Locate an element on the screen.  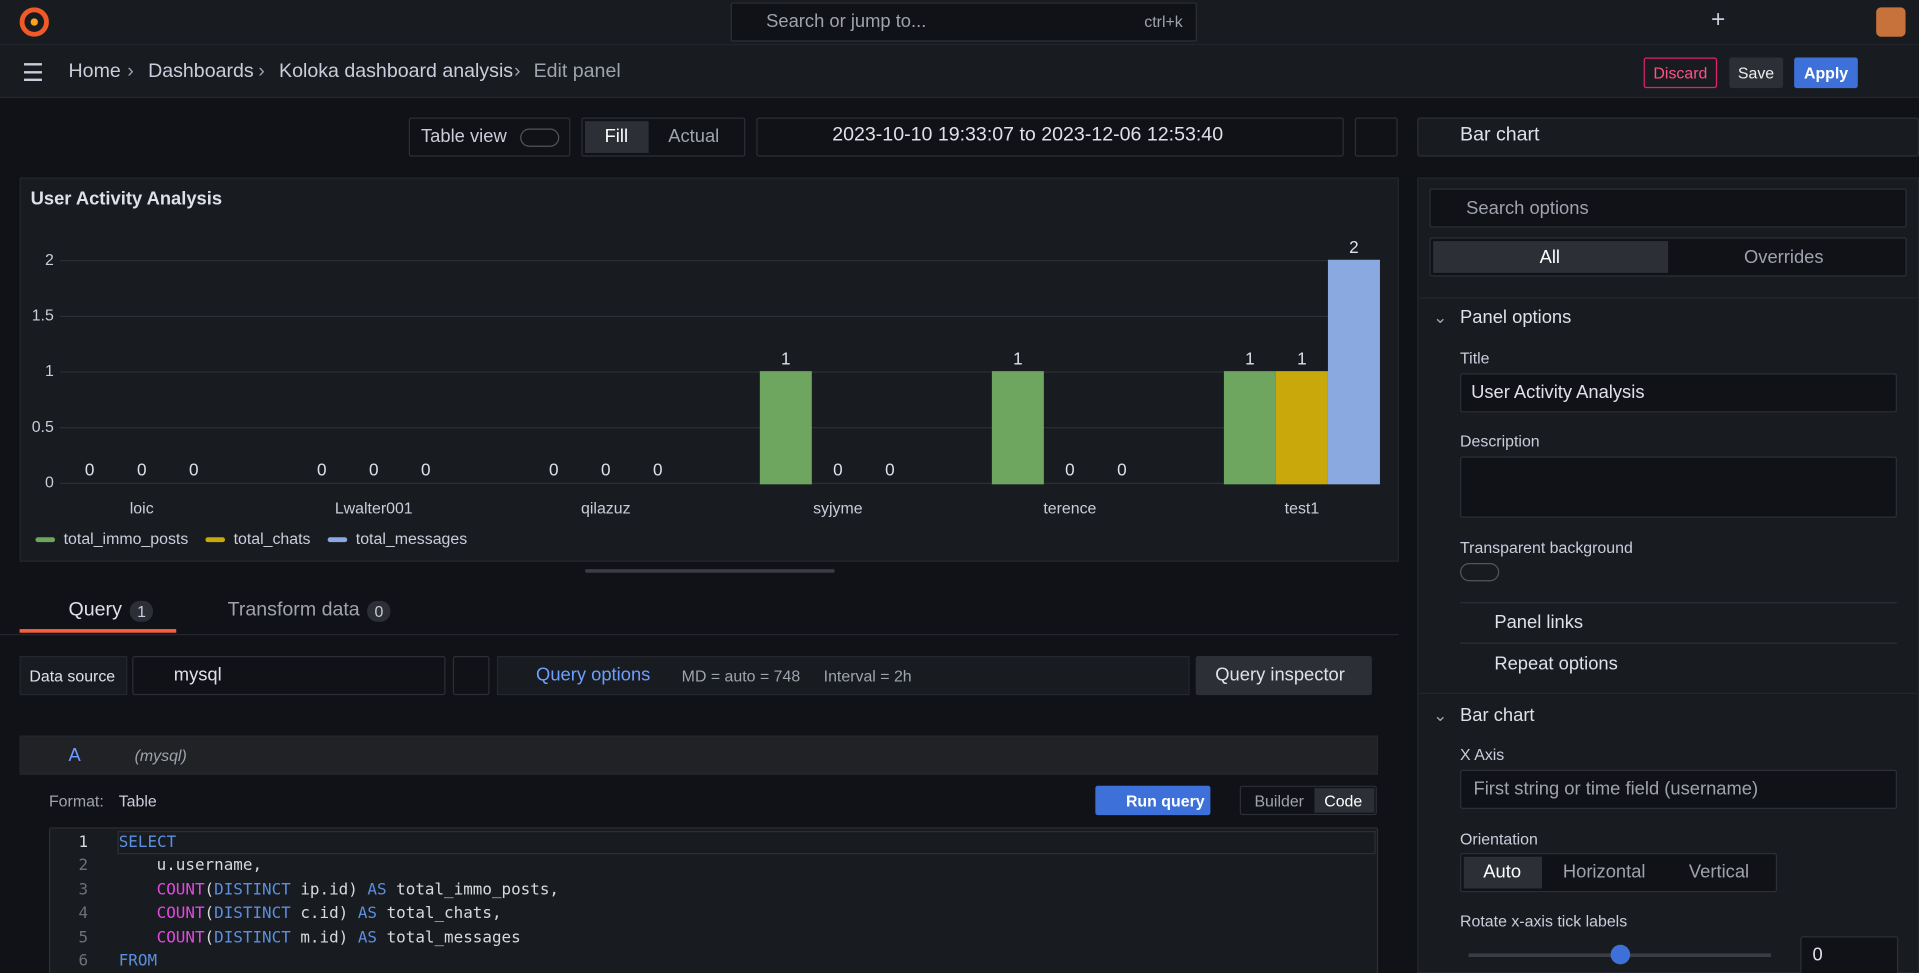
discard-button: Discard is located at coordinates (1680, 73).